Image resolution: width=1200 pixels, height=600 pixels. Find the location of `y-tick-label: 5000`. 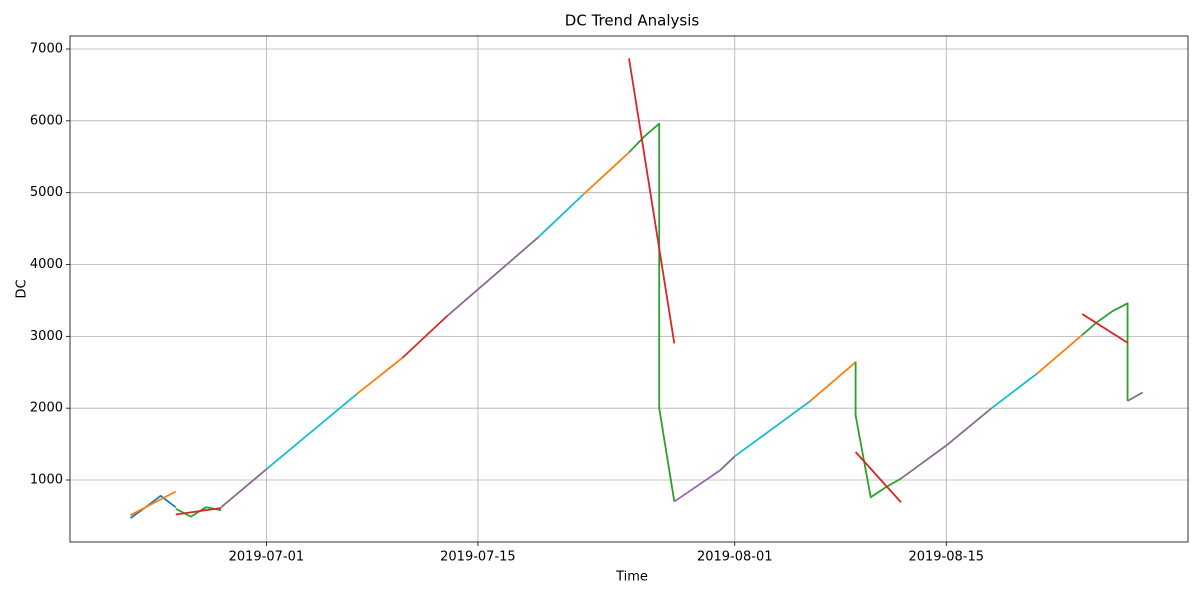

y-tick-label: 5000 is located at coordinates (46, 192).